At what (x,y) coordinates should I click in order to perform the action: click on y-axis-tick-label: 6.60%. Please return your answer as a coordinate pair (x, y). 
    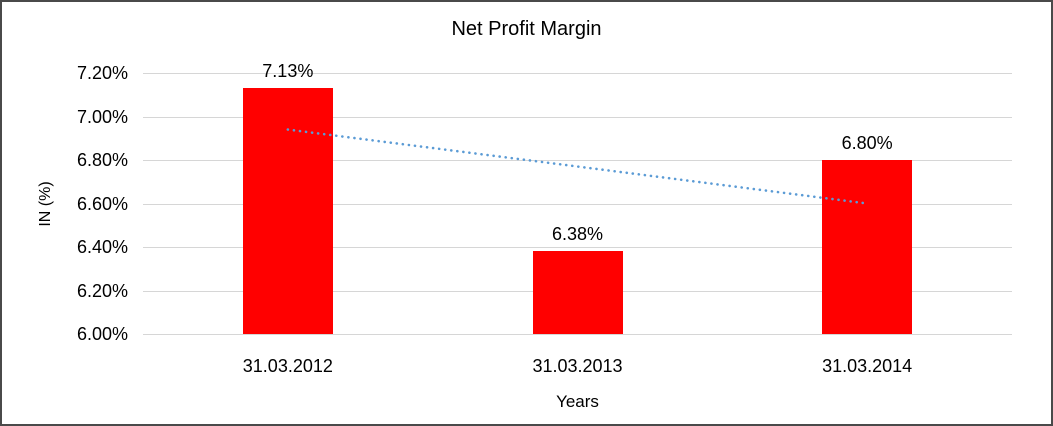
    Looking at the image, I should click on (102, 204).